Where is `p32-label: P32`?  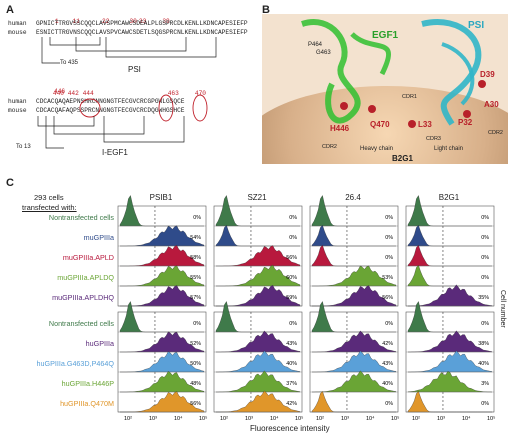
p32-label: P32 is located at coordinates (465, 122).